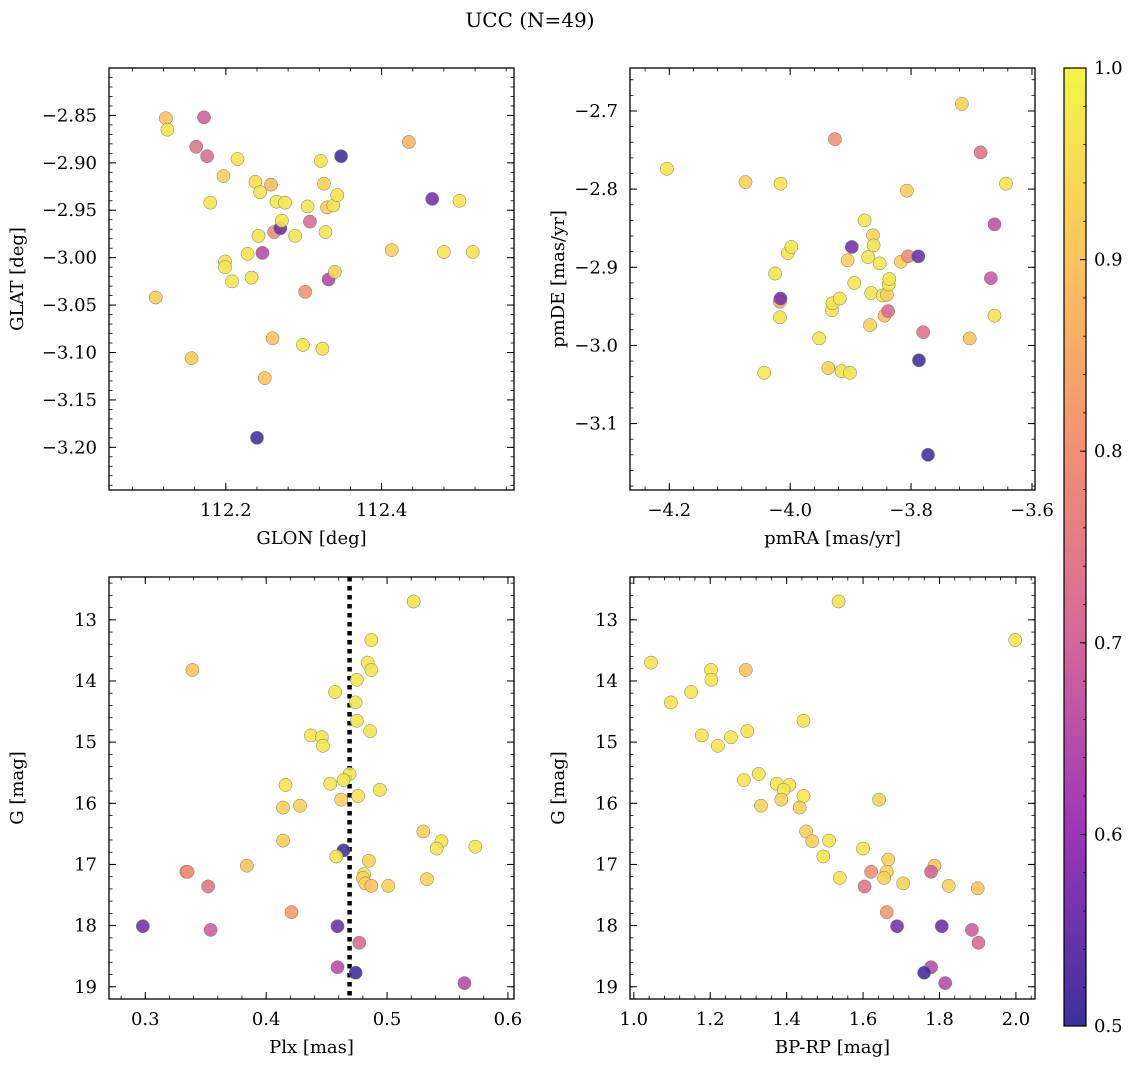 This screenshot has width=1136, height=1067. What do you see at coordinates (85, 620) in the screenshot?
I see `y-tick-label: 13` at bounding box center [85, 620].